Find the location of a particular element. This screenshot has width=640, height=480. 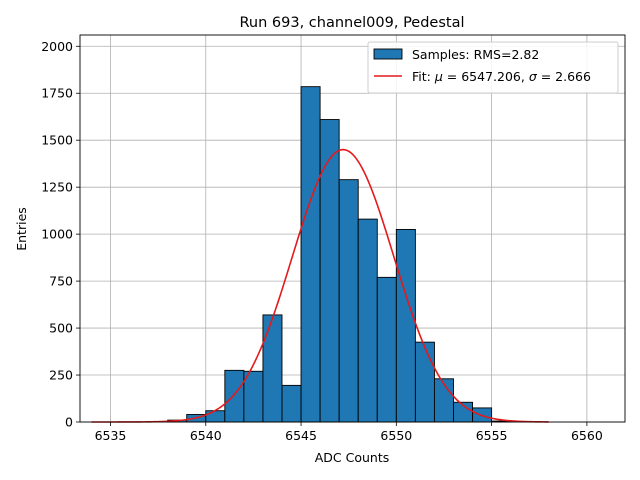

legend-box is located at coordinates (493, 67).